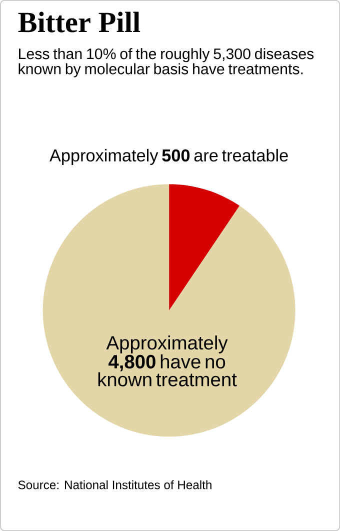 The height and width of the screenshot is (531, 340). What do you see at coordinates (79, 22) in the screenshot?
I see `chart-title: Bitter Pill` at bounding box center [79, 22].